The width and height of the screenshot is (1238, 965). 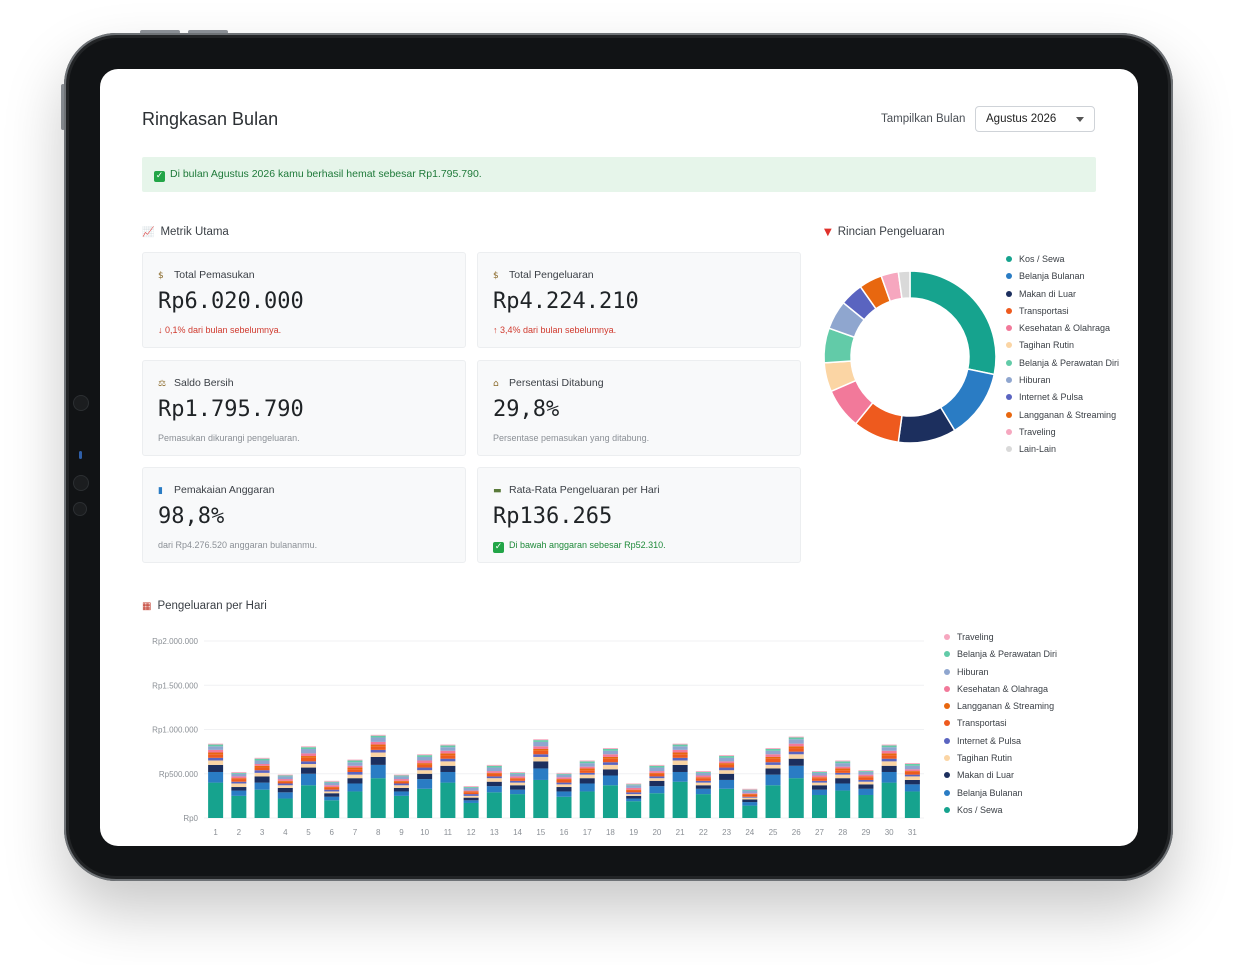 What do you see at coordinates (1000, 706) in the screenshot?
I see `legend-item-langganan-streaming: Langganan & Streaming` at bounding box center [1000, 706].